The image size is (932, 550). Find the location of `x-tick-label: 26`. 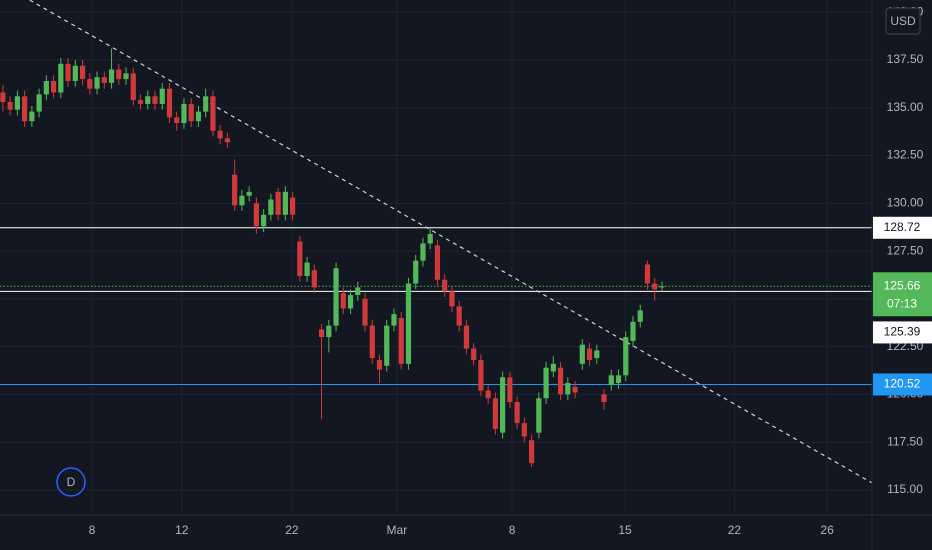

x-tick-label: 26 is located at coordinates (827, 530).